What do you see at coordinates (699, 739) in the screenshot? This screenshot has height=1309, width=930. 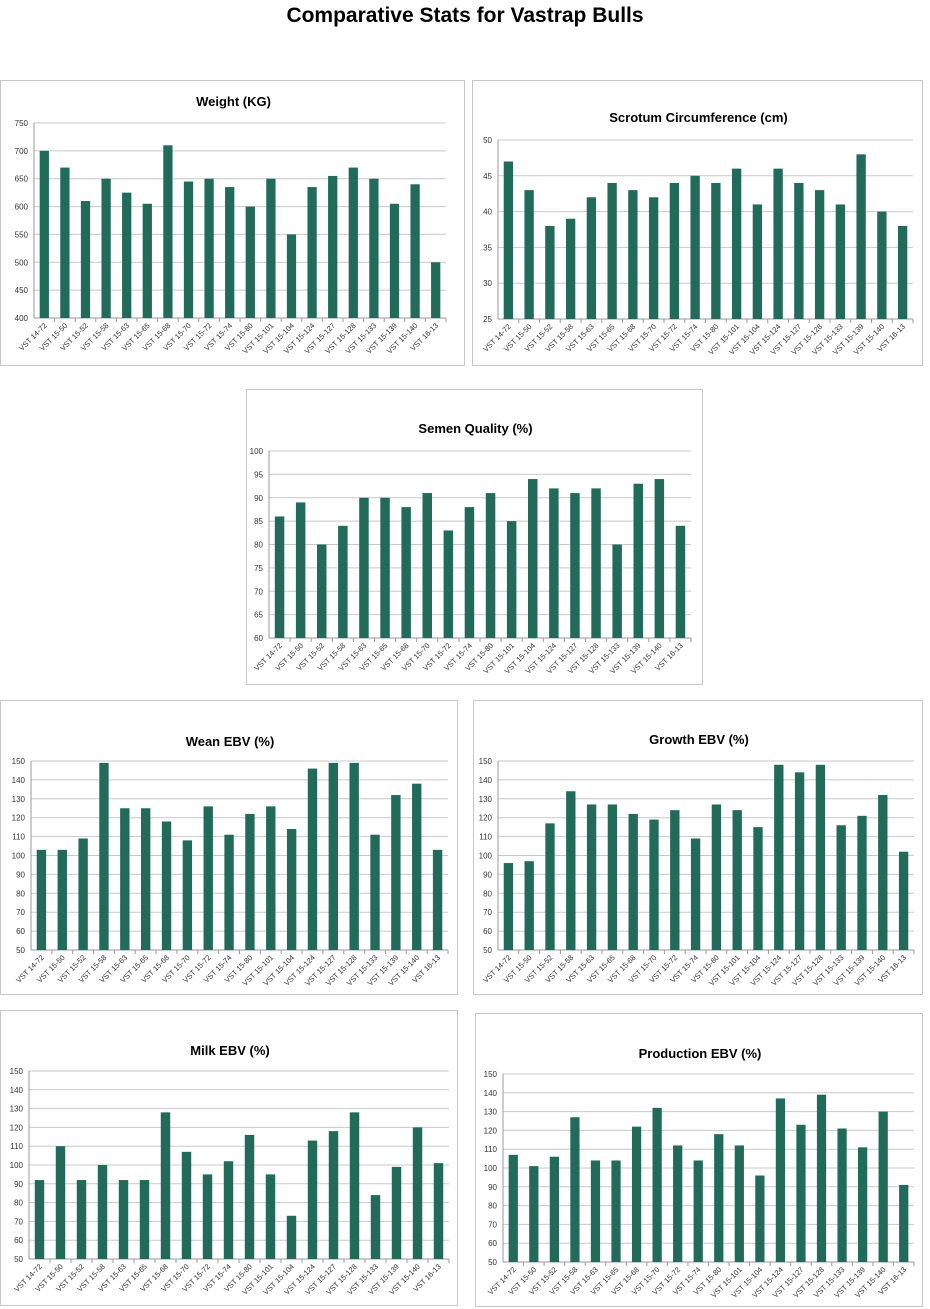 I see `chart-title: Growth EBV (%)` at bounding box center [699, 739].